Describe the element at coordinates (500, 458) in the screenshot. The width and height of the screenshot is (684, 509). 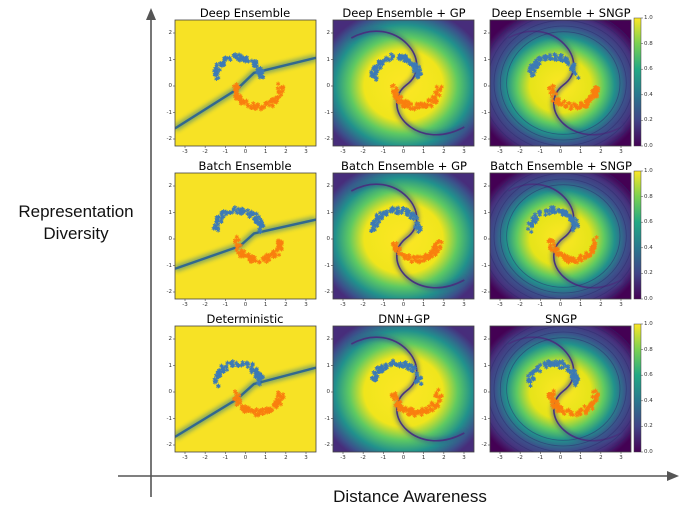
I see `x-tick-label: -3` at that location.